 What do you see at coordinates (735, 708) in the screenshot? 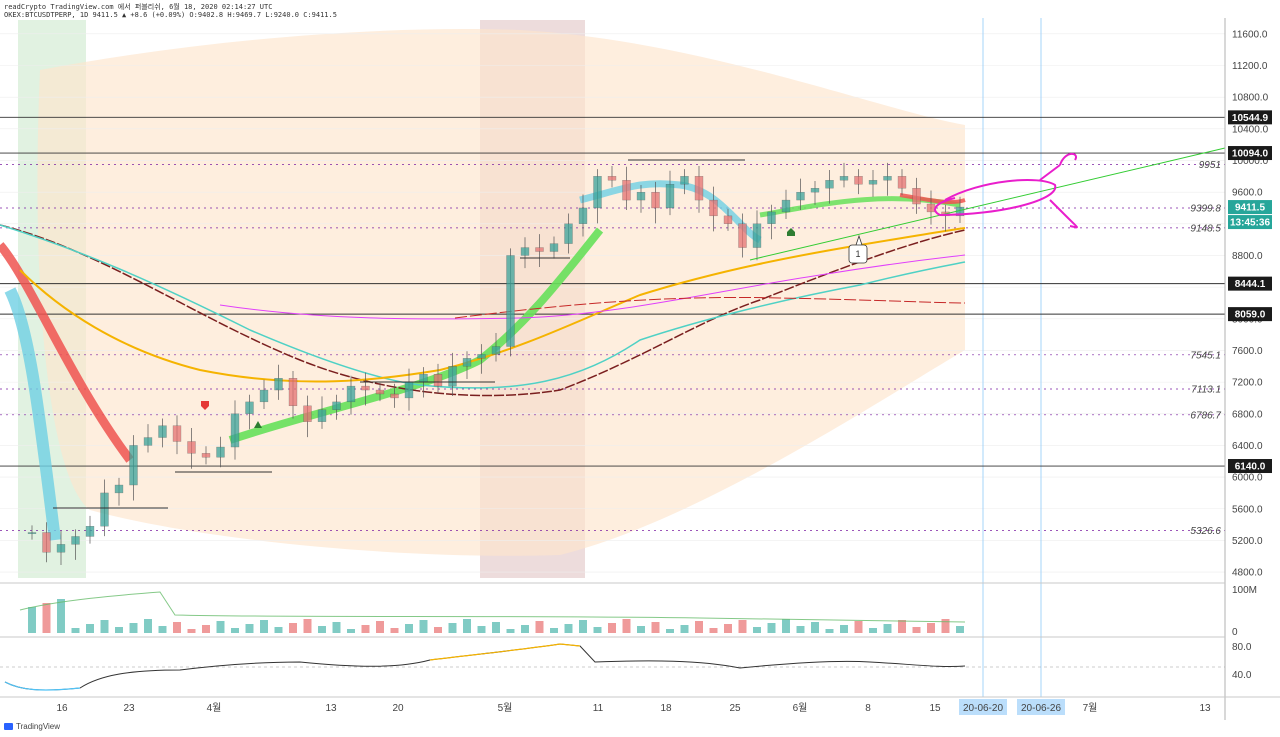
I see `time-tick-label: 25` at bounding box center [735, 708].